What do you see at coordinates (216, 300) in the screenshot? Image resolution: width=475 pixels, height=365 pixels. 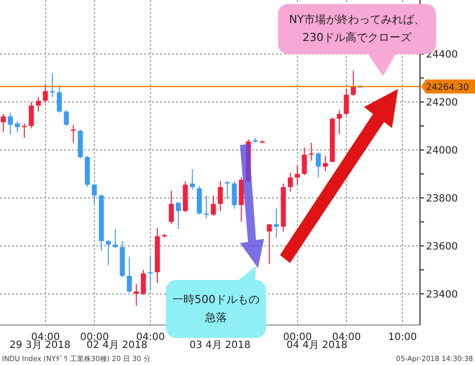 I see `annotation: 一時500ドルもの` at bounding box center [216, 300].